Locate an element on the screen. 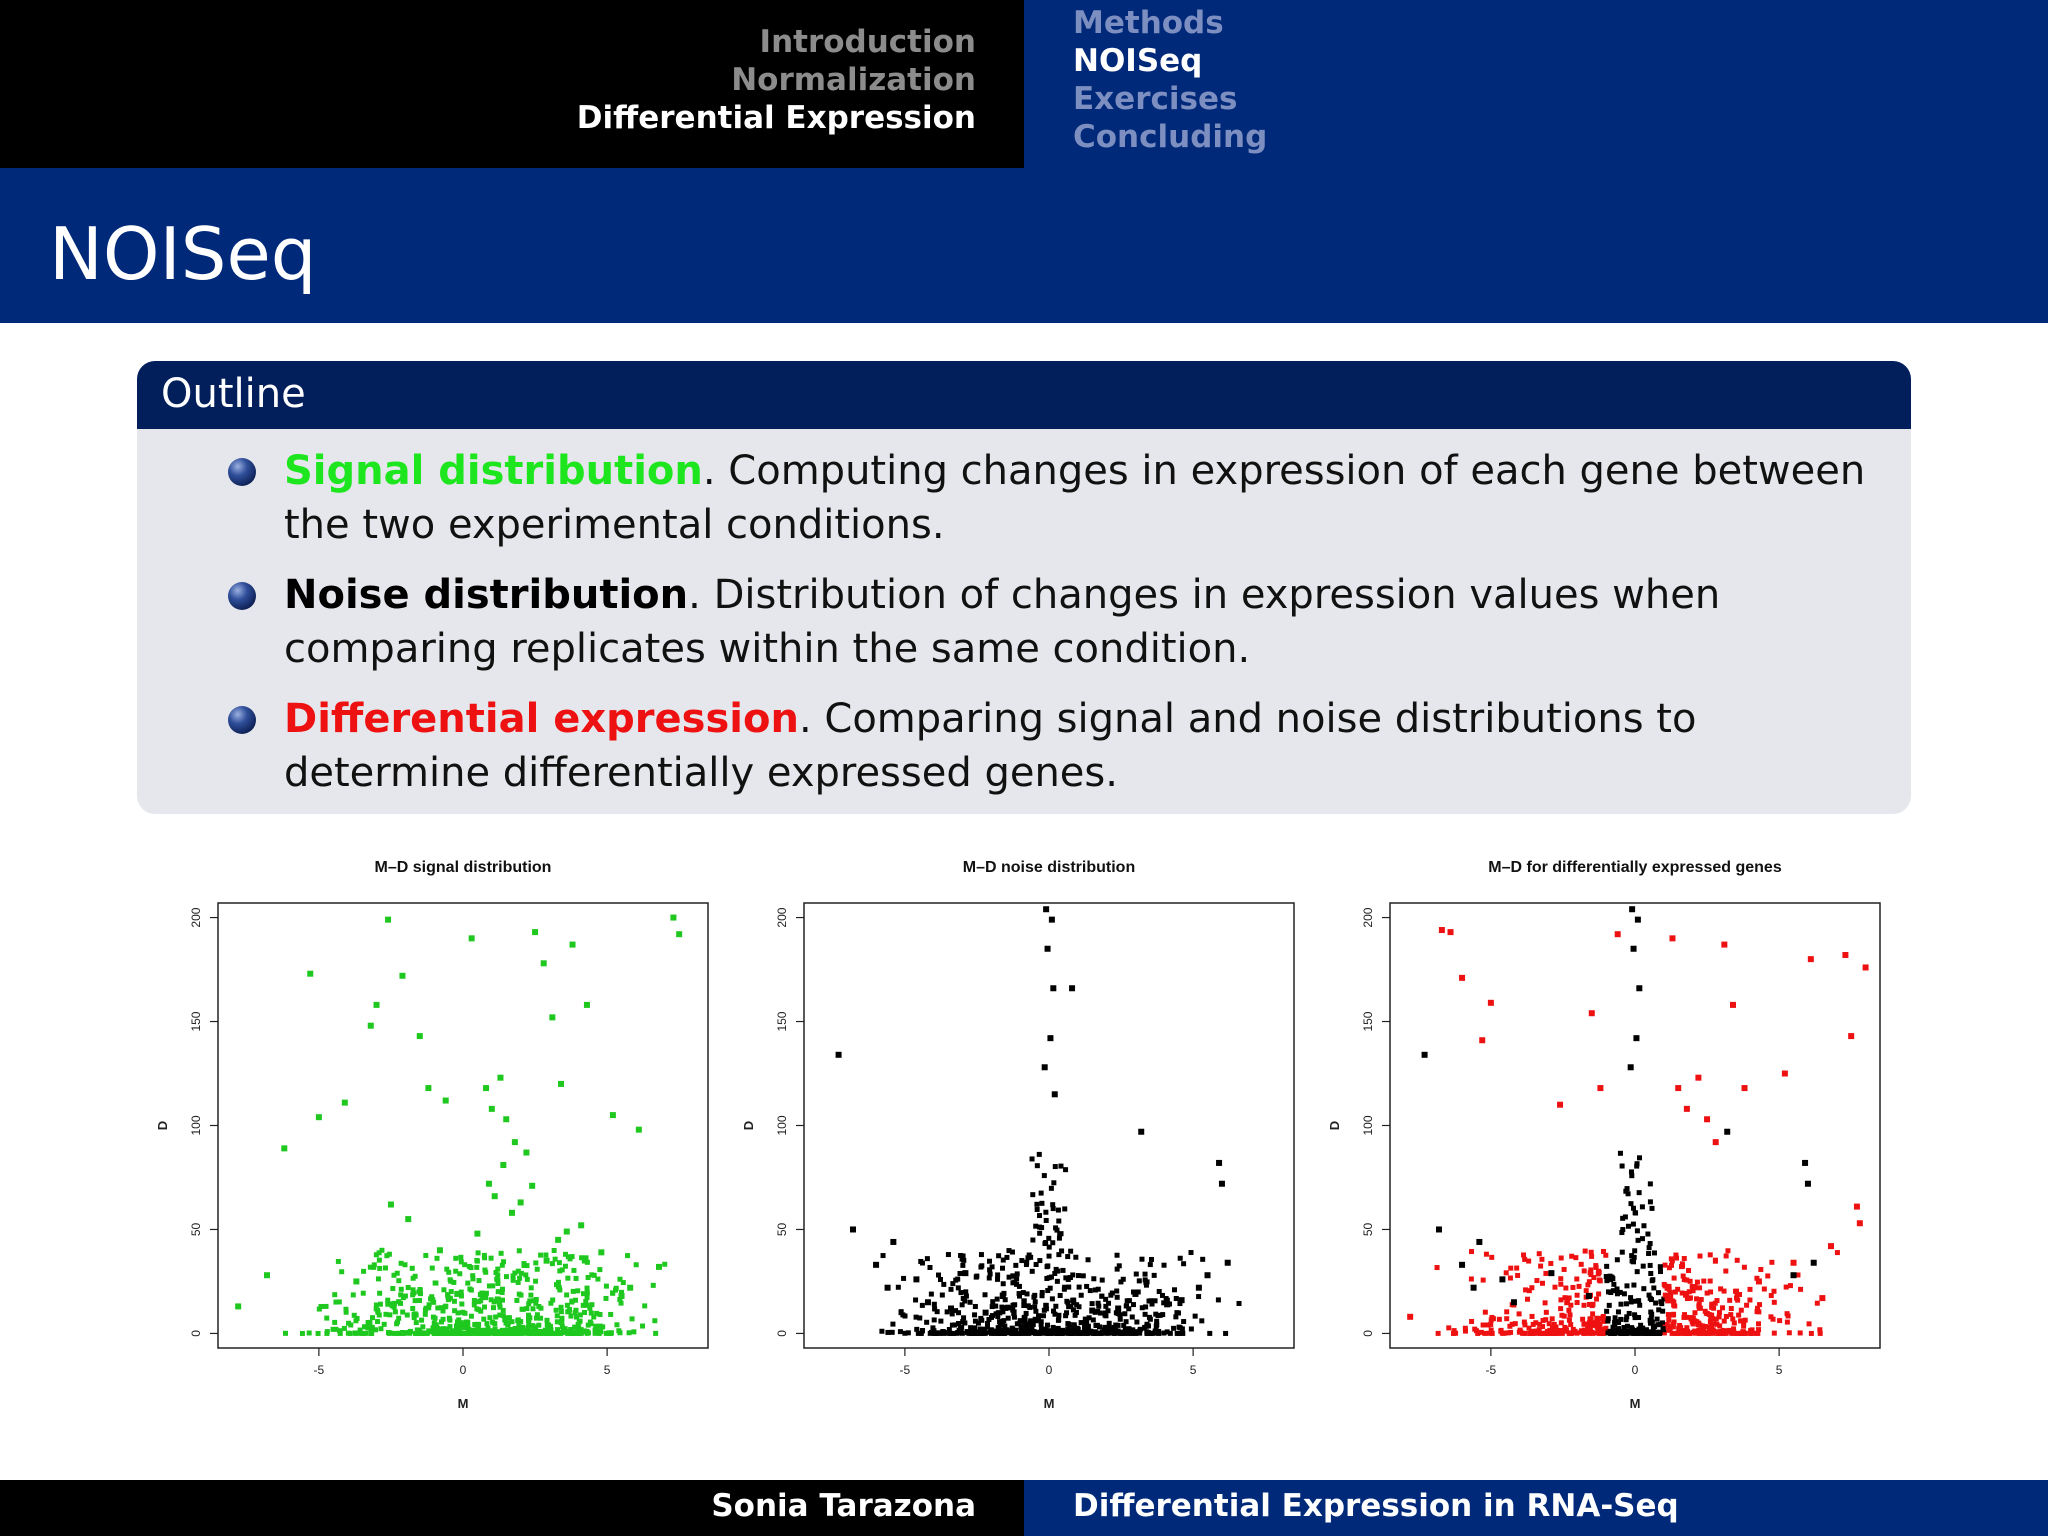  nav-subsection-exercises: Exercises is located at coordinates (1155, 99).